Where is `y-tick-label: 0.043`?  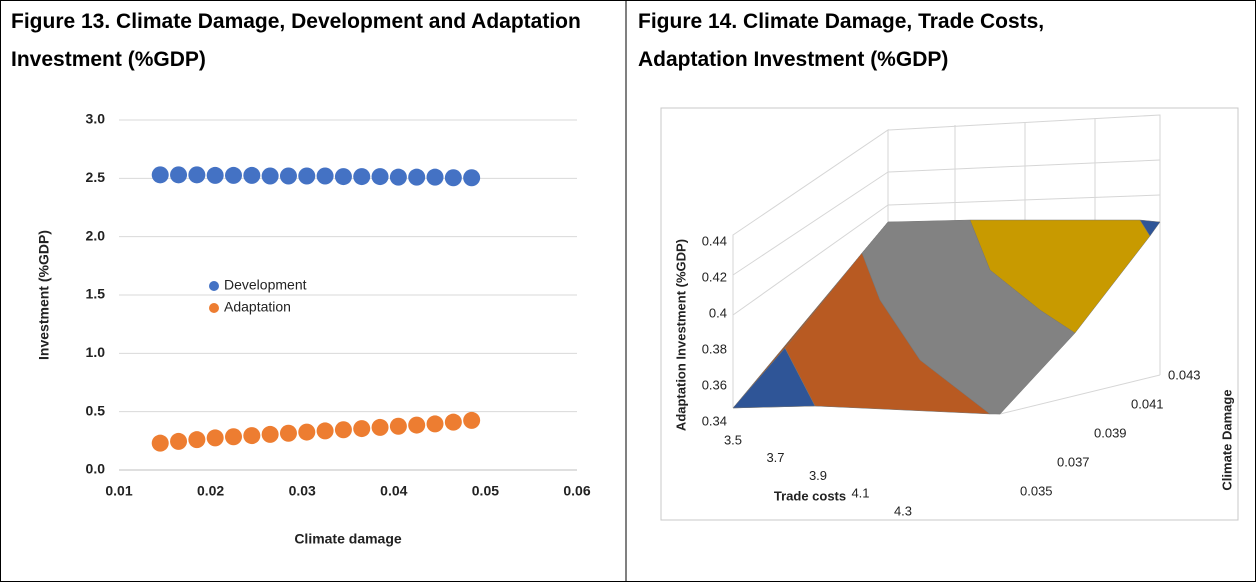
y-tick-label: 0.043 is located at coordinates (1184, 374).